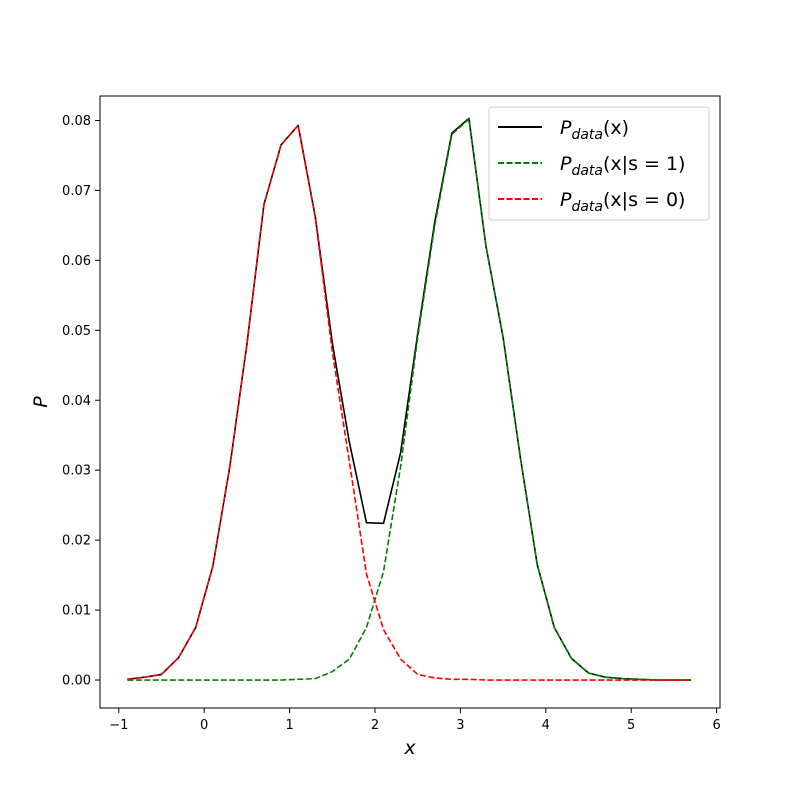  I want to click on y-tick-label: 0.01, so click(76, 611).